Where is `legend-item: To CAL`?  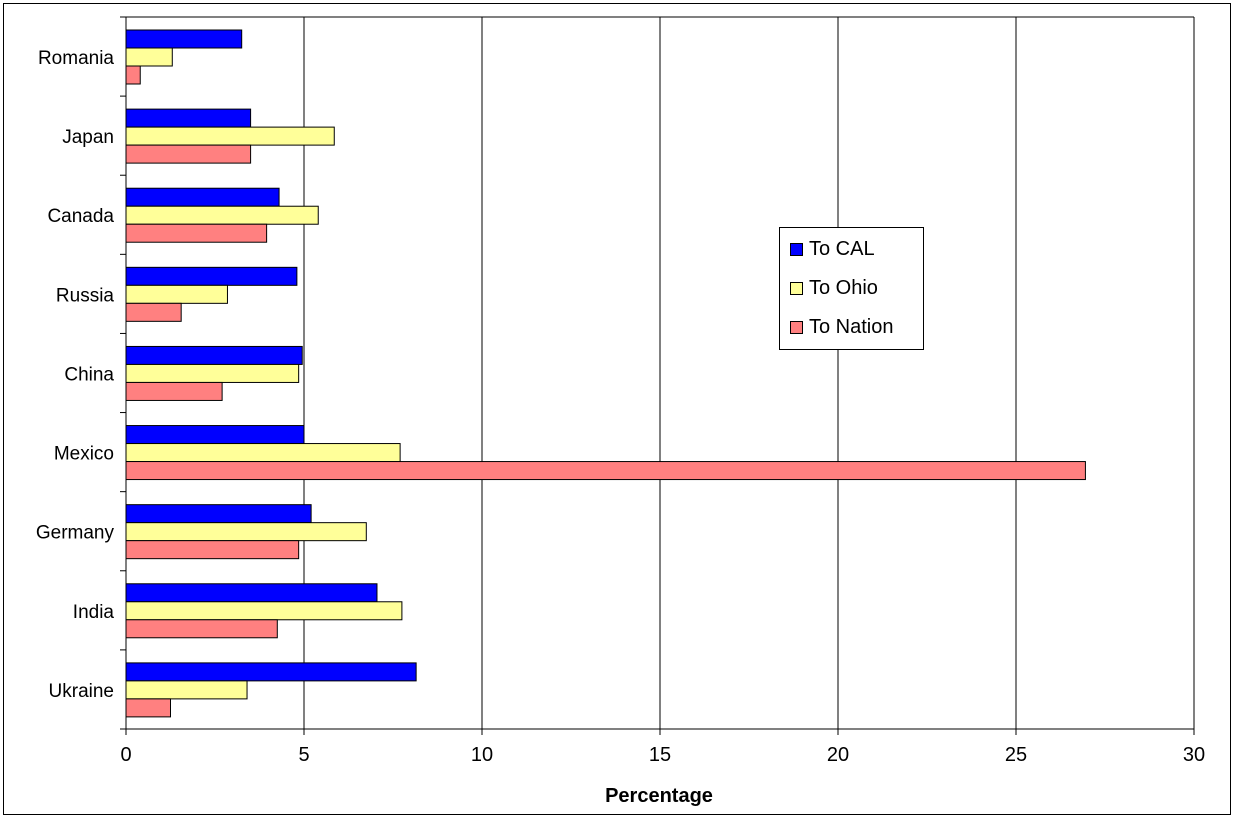 legend-item: To CAL is located at coordinates (832, 249).